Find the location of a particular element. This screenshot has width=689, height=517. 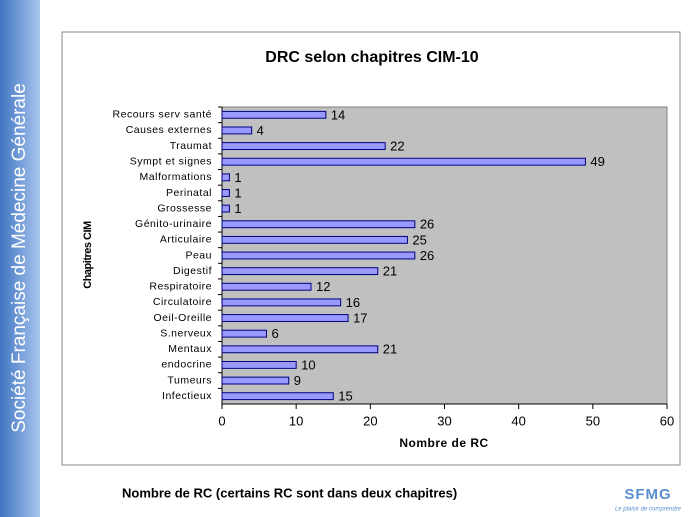

y-tick-label: Circulatoire is located at coordinates (182, 302).